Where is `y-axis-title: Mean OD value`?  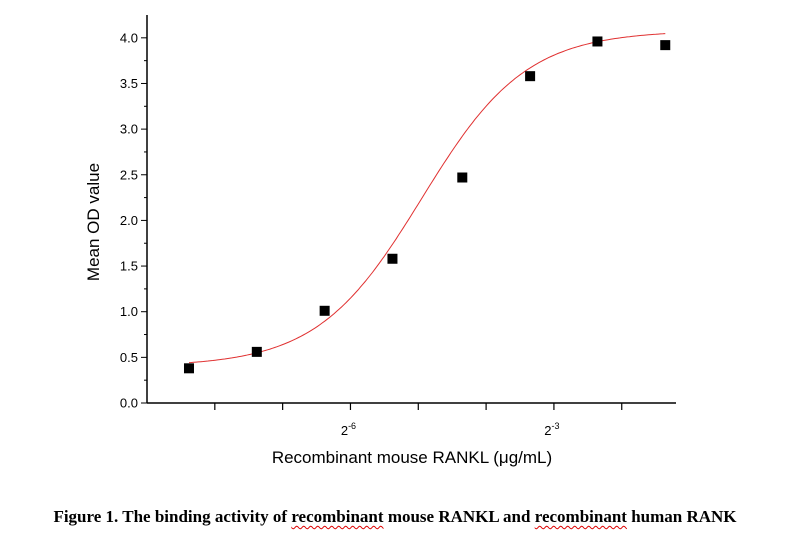
y-axis-title: Mean OD value is located at coordinates (93, 222).